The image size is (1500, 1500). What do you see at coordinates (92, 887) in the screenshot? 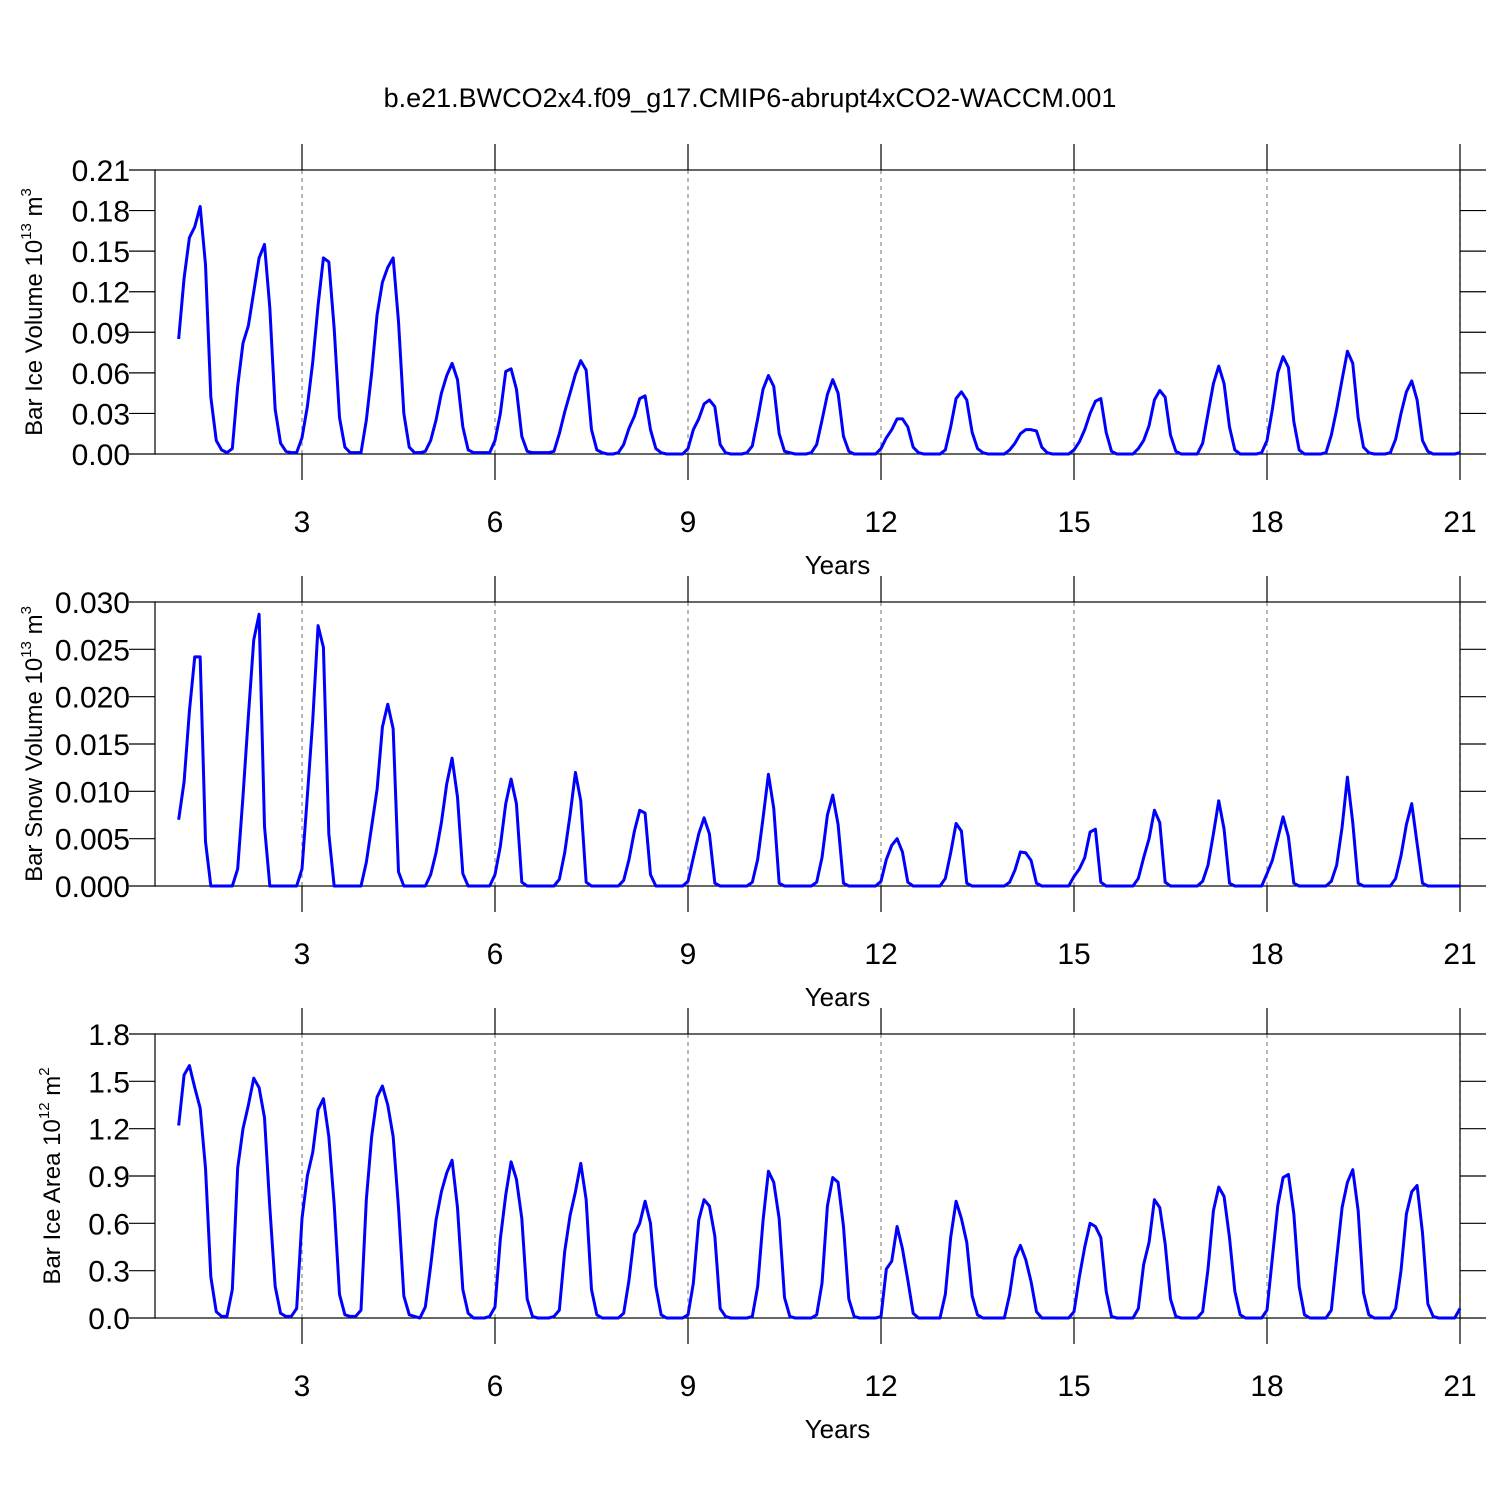
I see `y-tick-label: 0.000` at bounding box center [92, 887].